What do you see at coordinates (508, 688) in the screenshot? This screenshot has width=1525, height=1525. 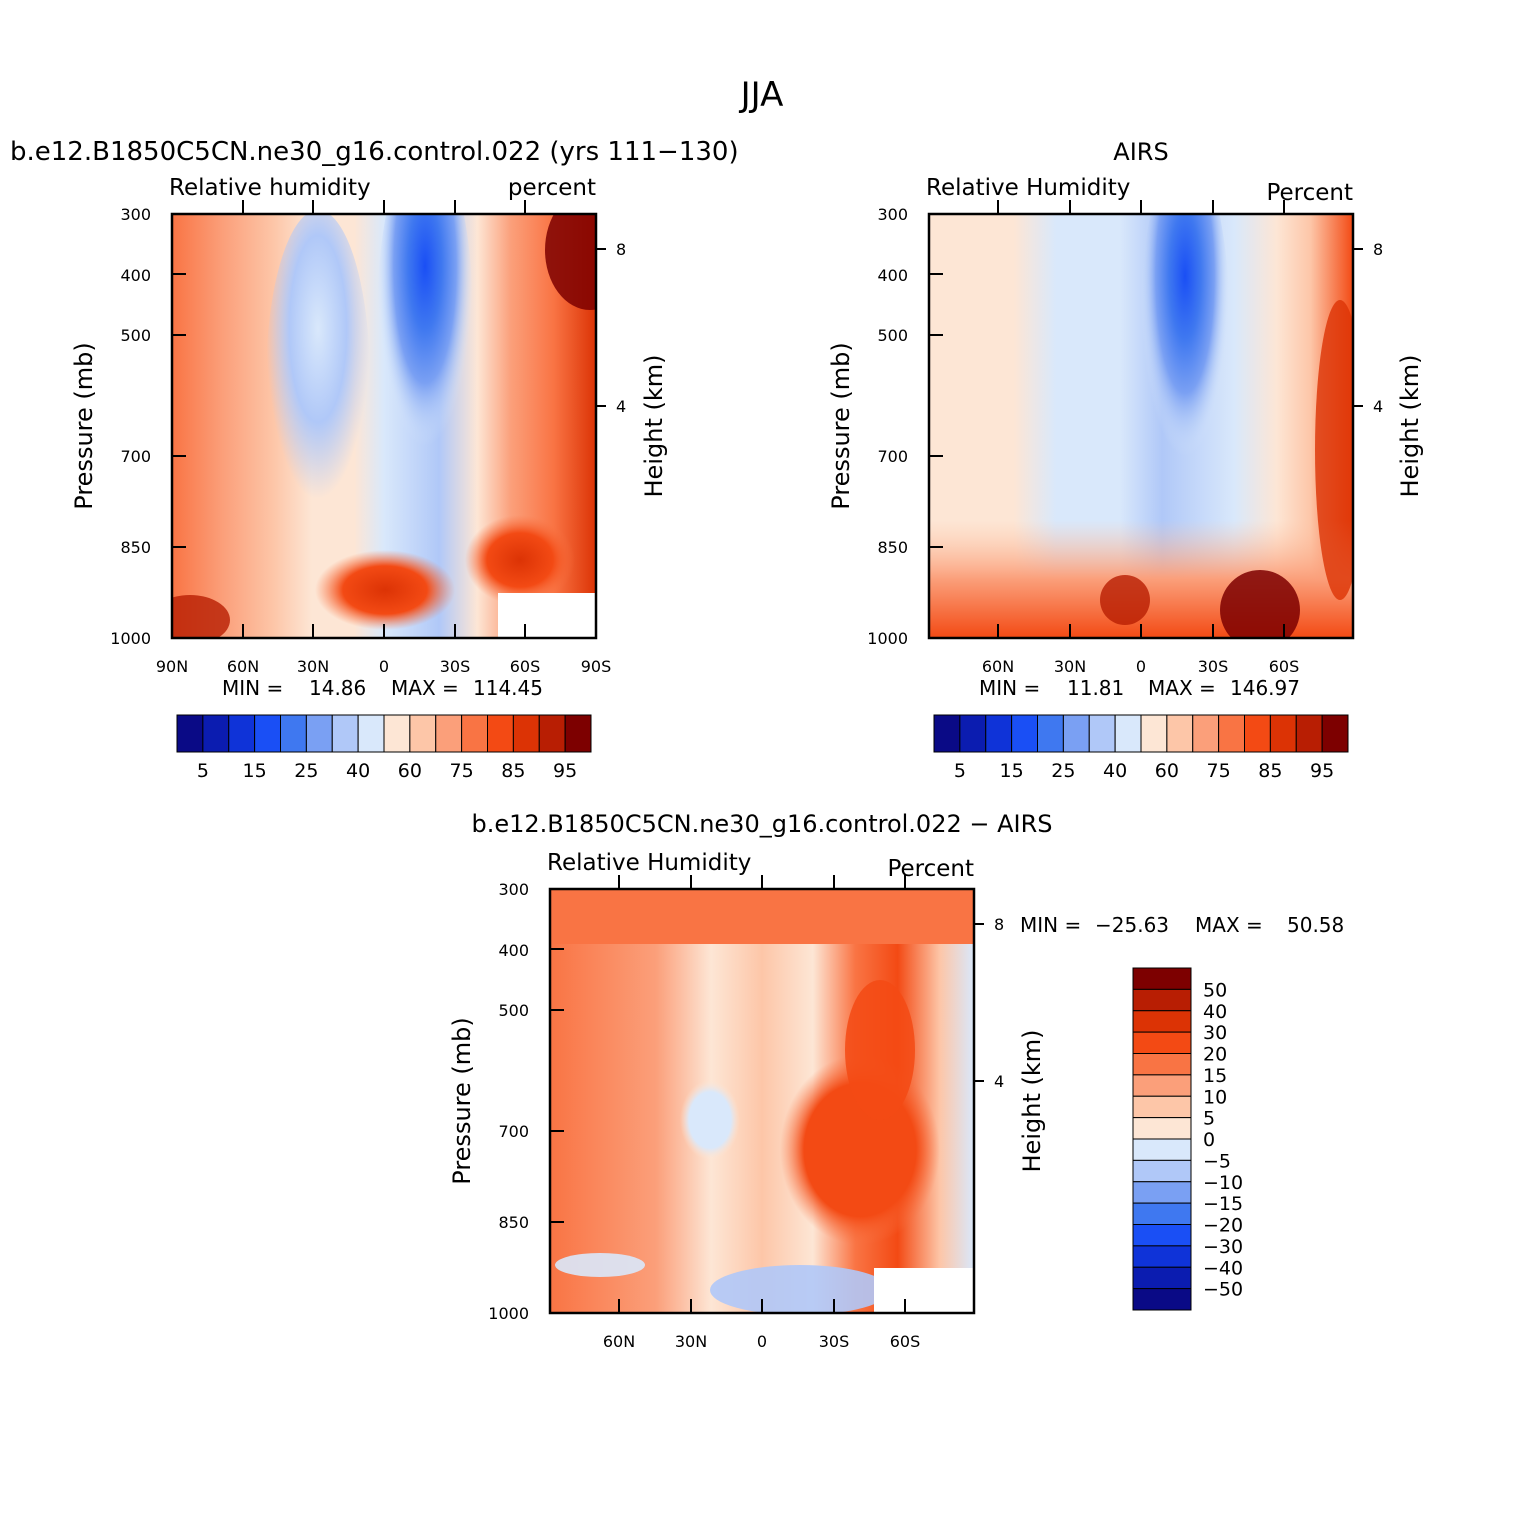 I see `max-value: 114.45` at bounding box center [508, 688].